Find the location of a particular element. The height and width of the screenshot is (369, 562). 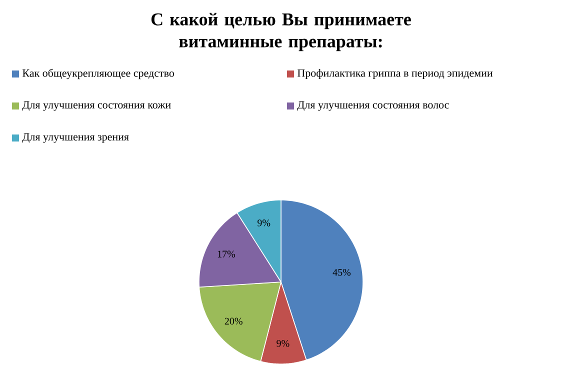

legend-label: Как общеукрепляющее средство is located at coordinates (98, 74).